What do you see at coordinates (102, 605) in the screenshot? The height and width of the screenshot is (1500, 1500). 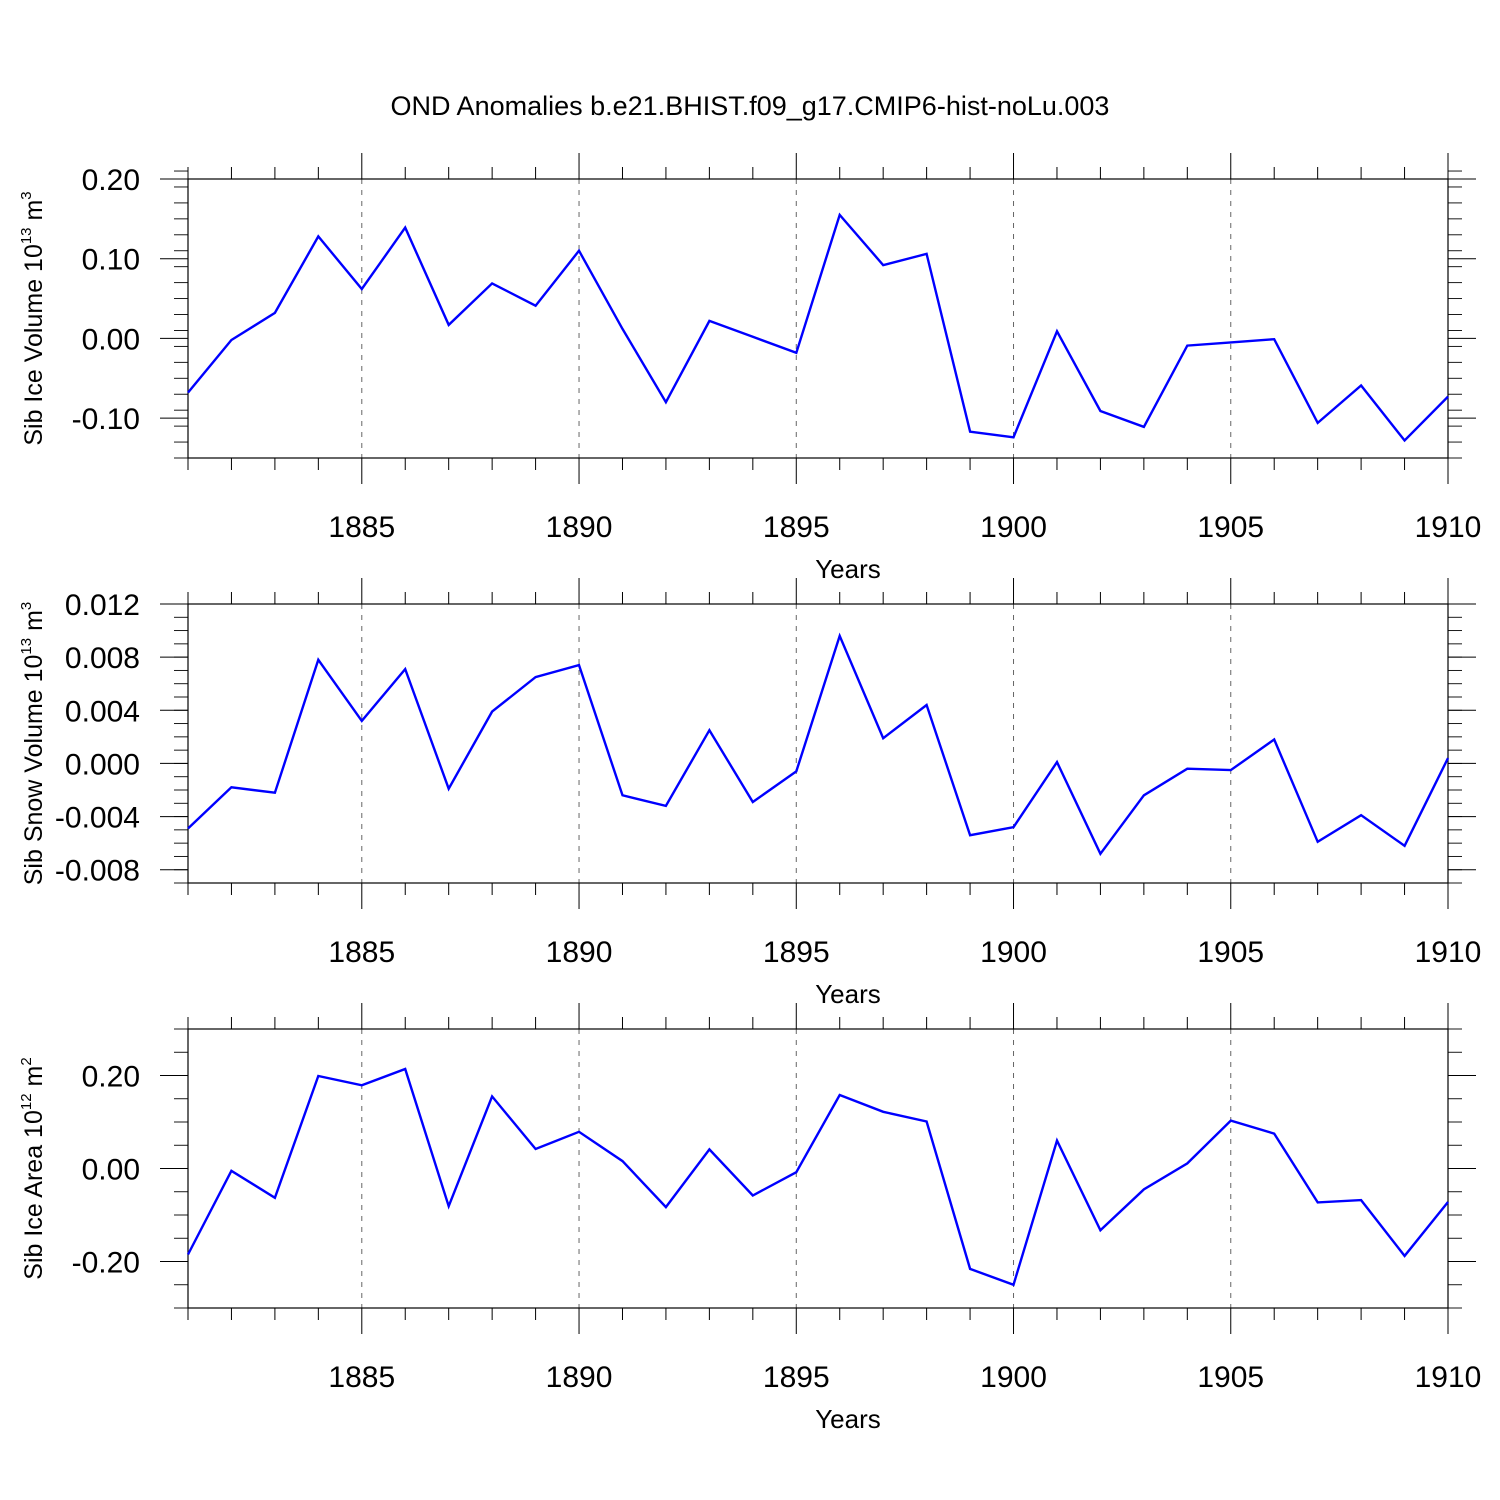 I see `y-tick-label: 0.012` at bounding box center [102, 605].